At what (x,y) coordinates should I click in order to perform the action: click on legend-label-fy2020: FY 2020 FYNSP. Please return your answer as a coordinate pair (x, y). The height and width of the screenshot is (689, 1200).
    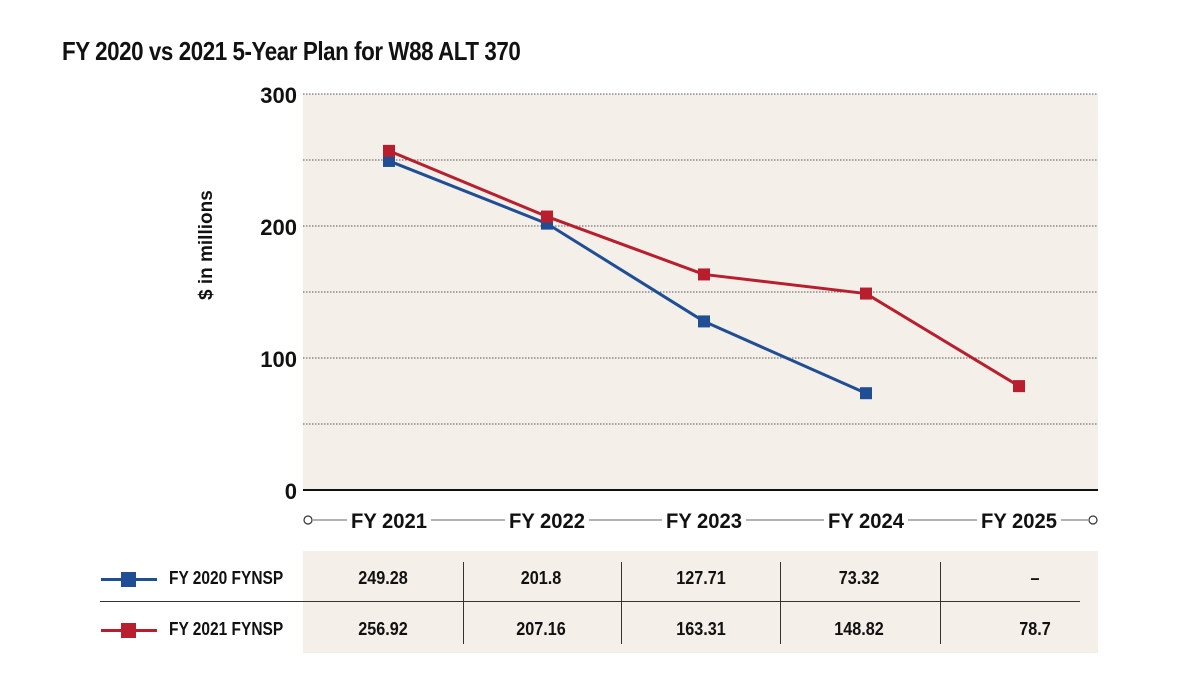
    Looking at the image, I should click on (226, 578).